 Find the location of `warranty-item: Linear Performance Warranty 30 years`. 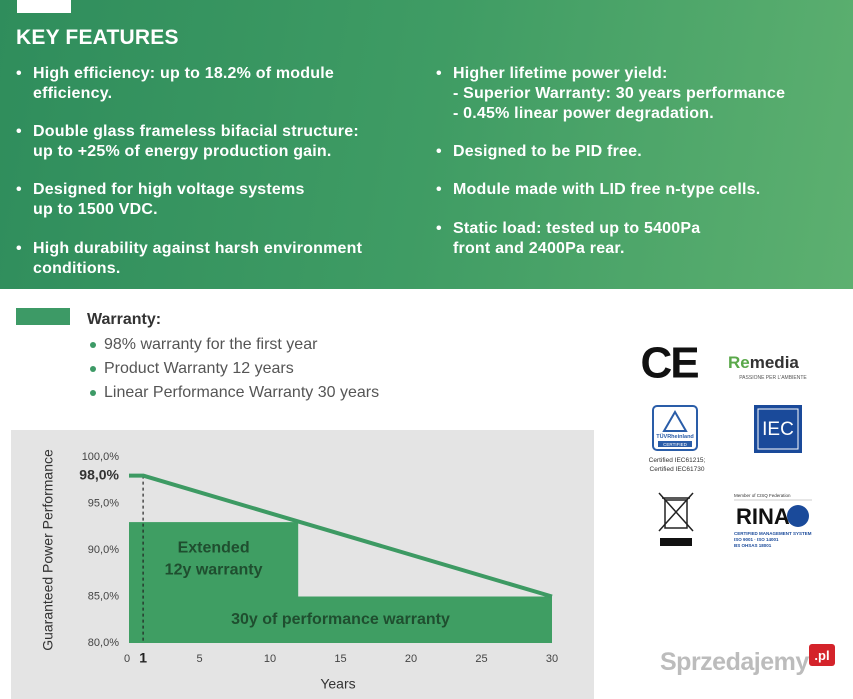

warranty-item: Linear Performance Warranty 30 years is located at coordinates (235, 393).